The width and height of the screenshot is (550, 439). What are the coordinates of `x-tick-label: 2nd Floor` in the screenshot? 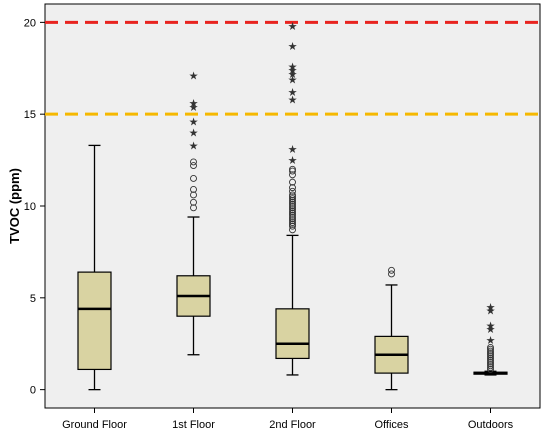 It's located at (292, 425).